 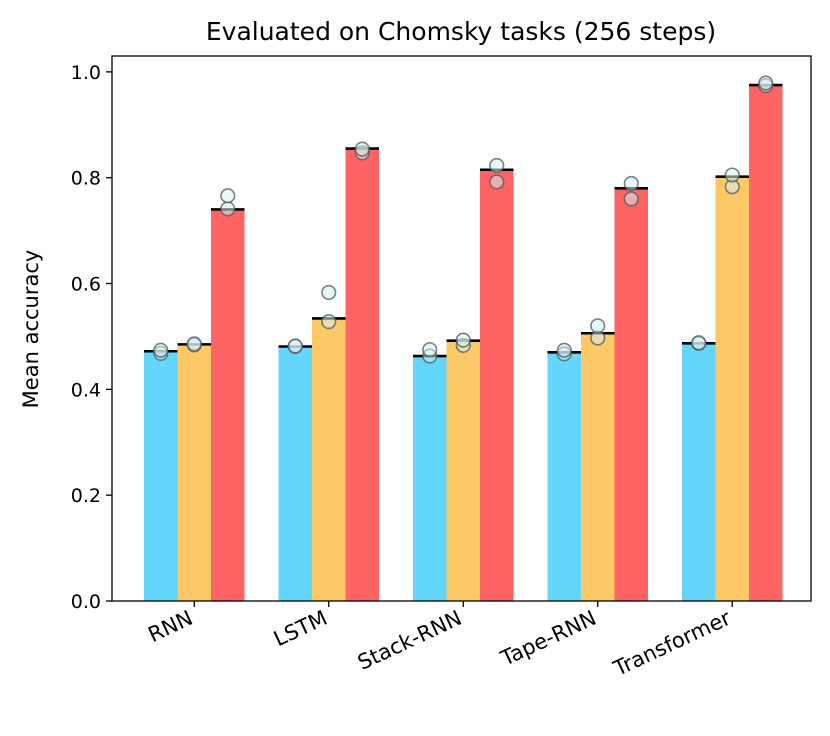 I want to click on x-tick-label-lstm: LSTM, so click(x=300, y=628).